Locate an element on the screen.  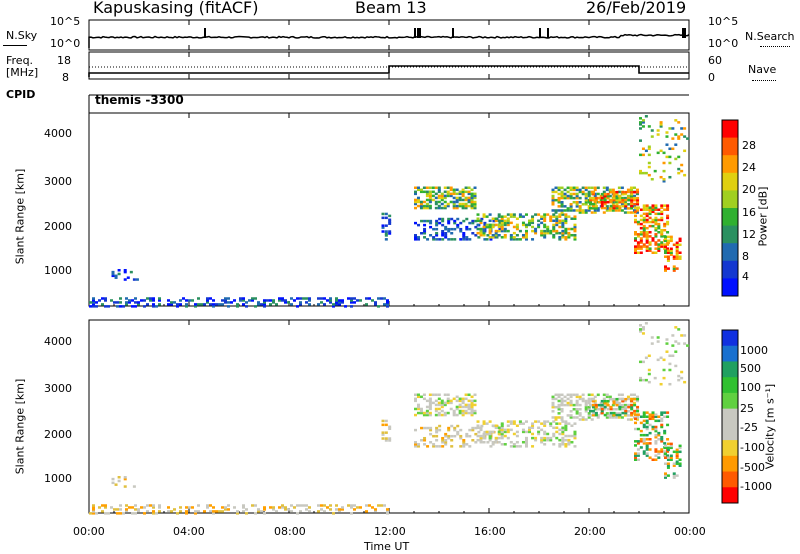
velocity-cb-tick-500: 500 is located at coordinates (750, 368).